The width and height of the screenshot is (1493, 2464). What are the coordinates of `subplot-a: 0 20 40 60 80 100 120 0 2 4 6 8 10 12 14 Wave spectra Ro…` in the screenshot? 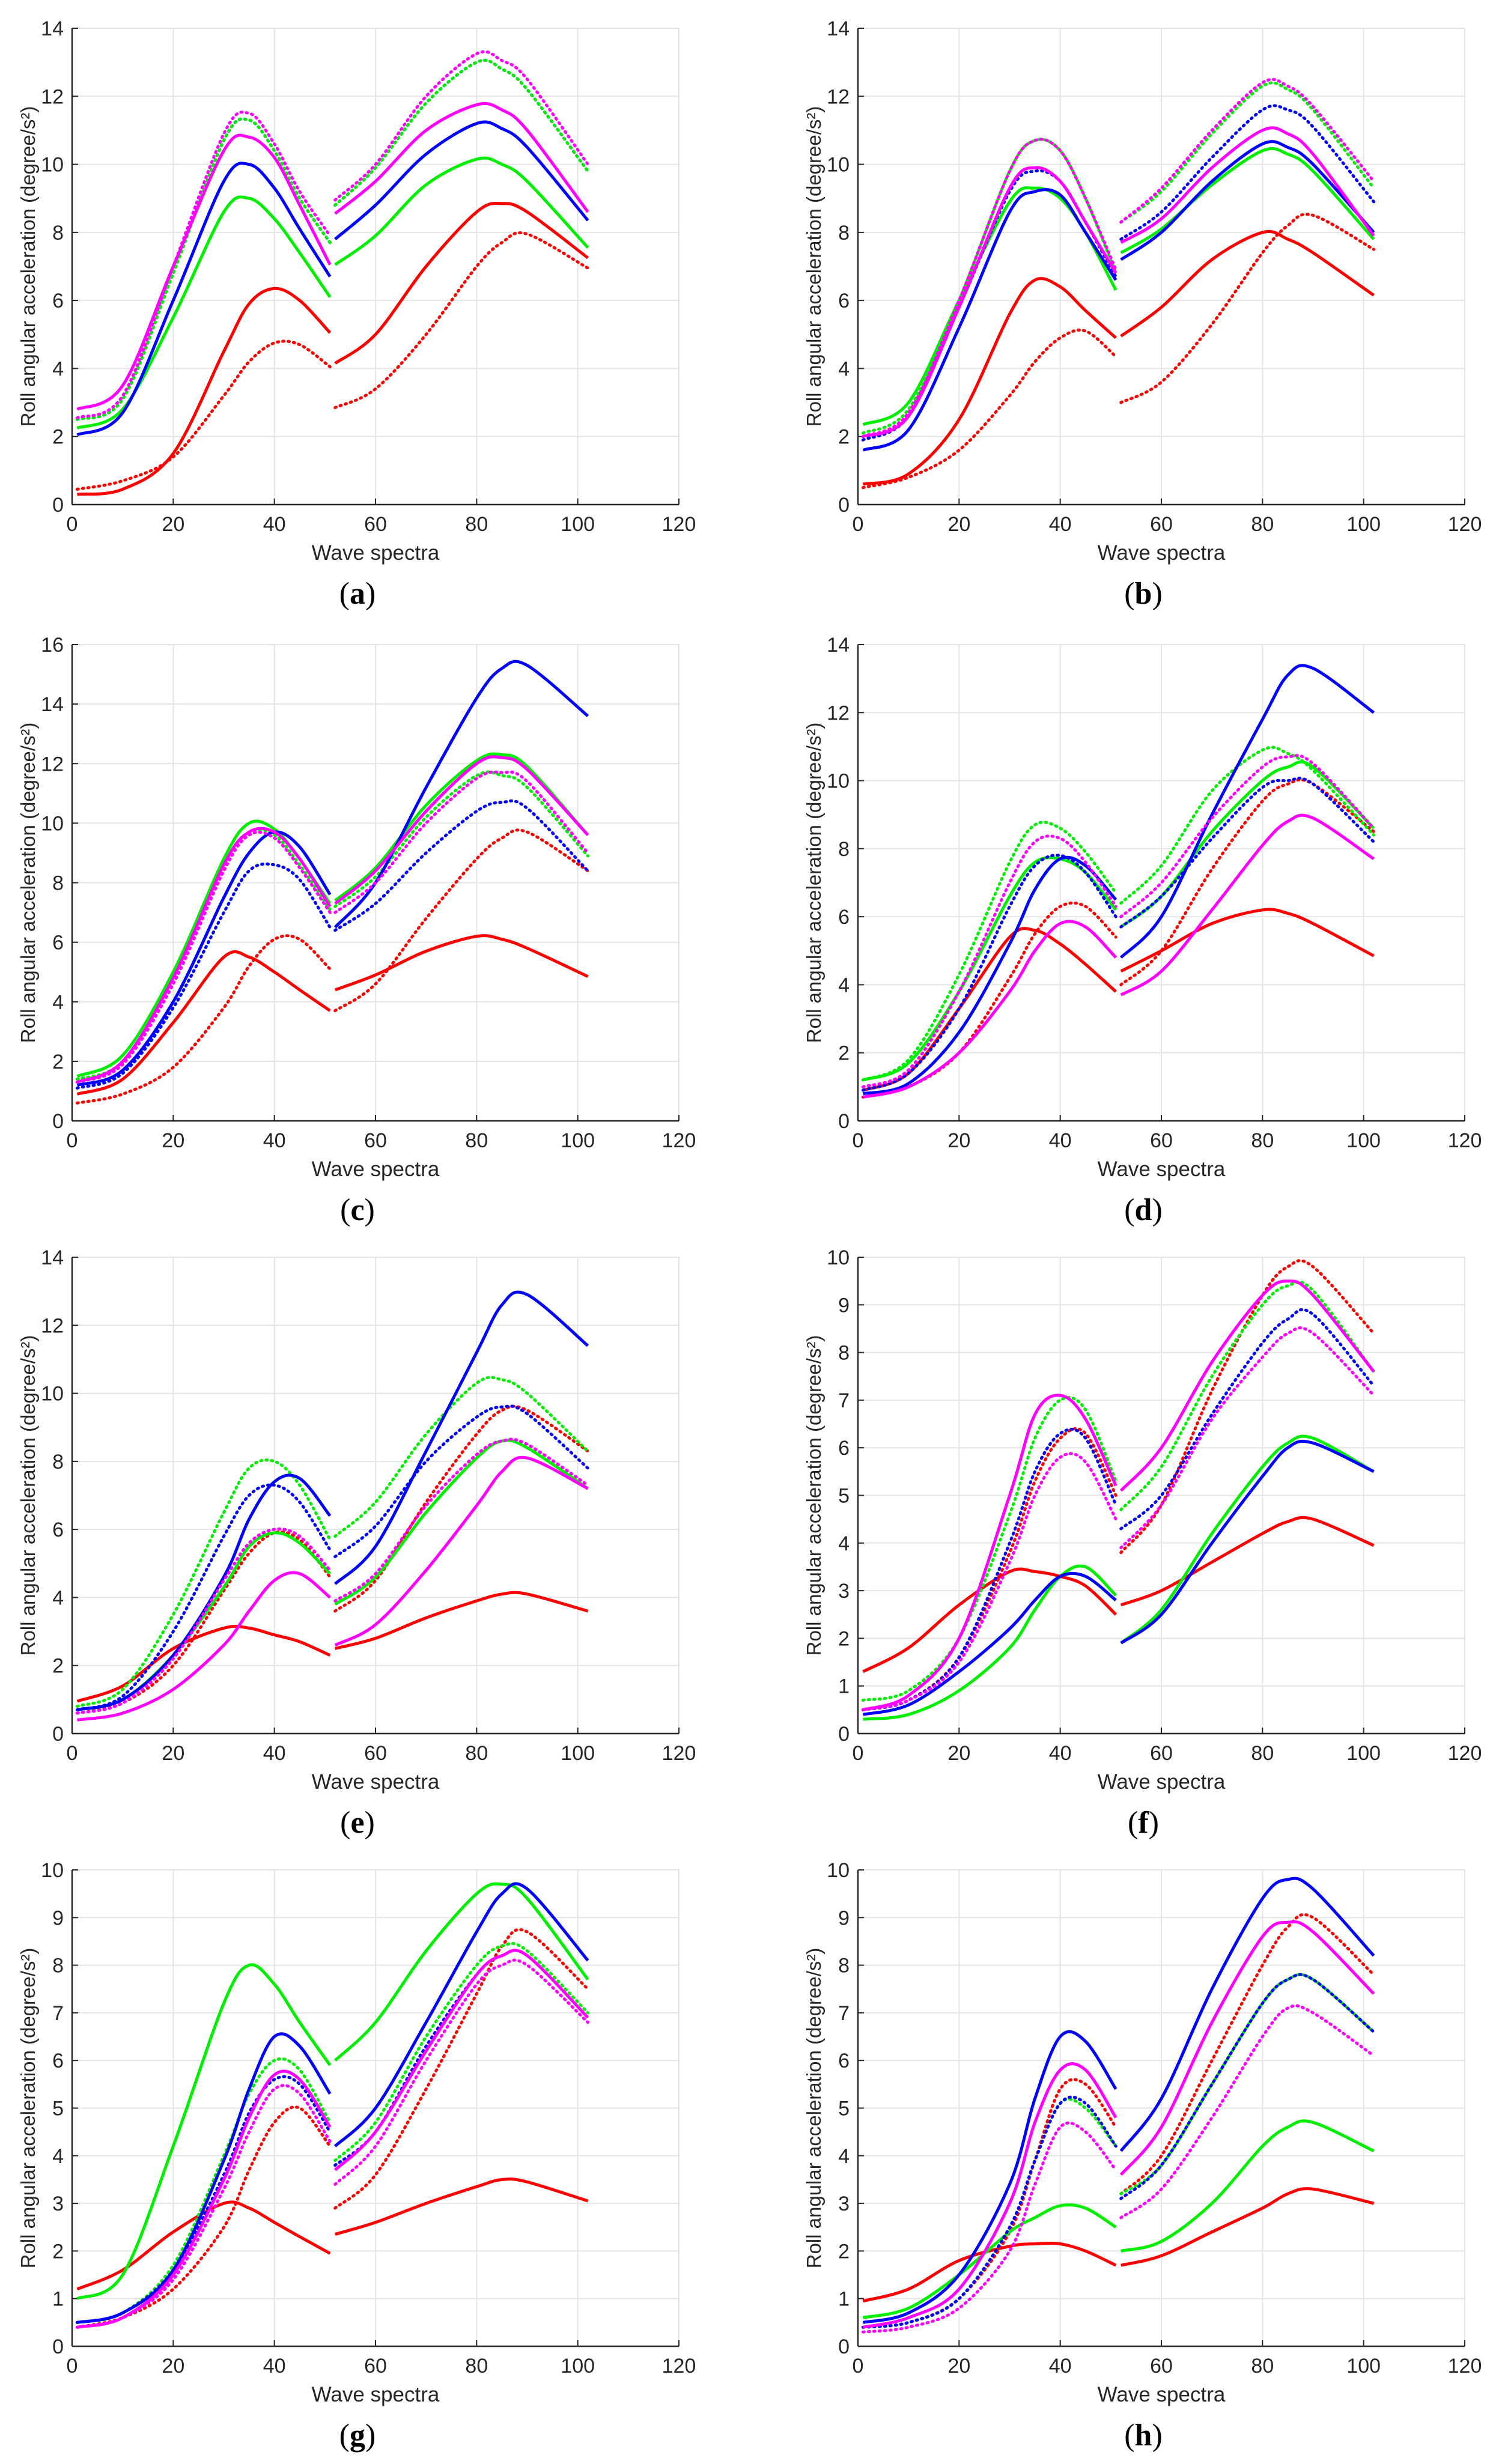 It's located at (356, 314).